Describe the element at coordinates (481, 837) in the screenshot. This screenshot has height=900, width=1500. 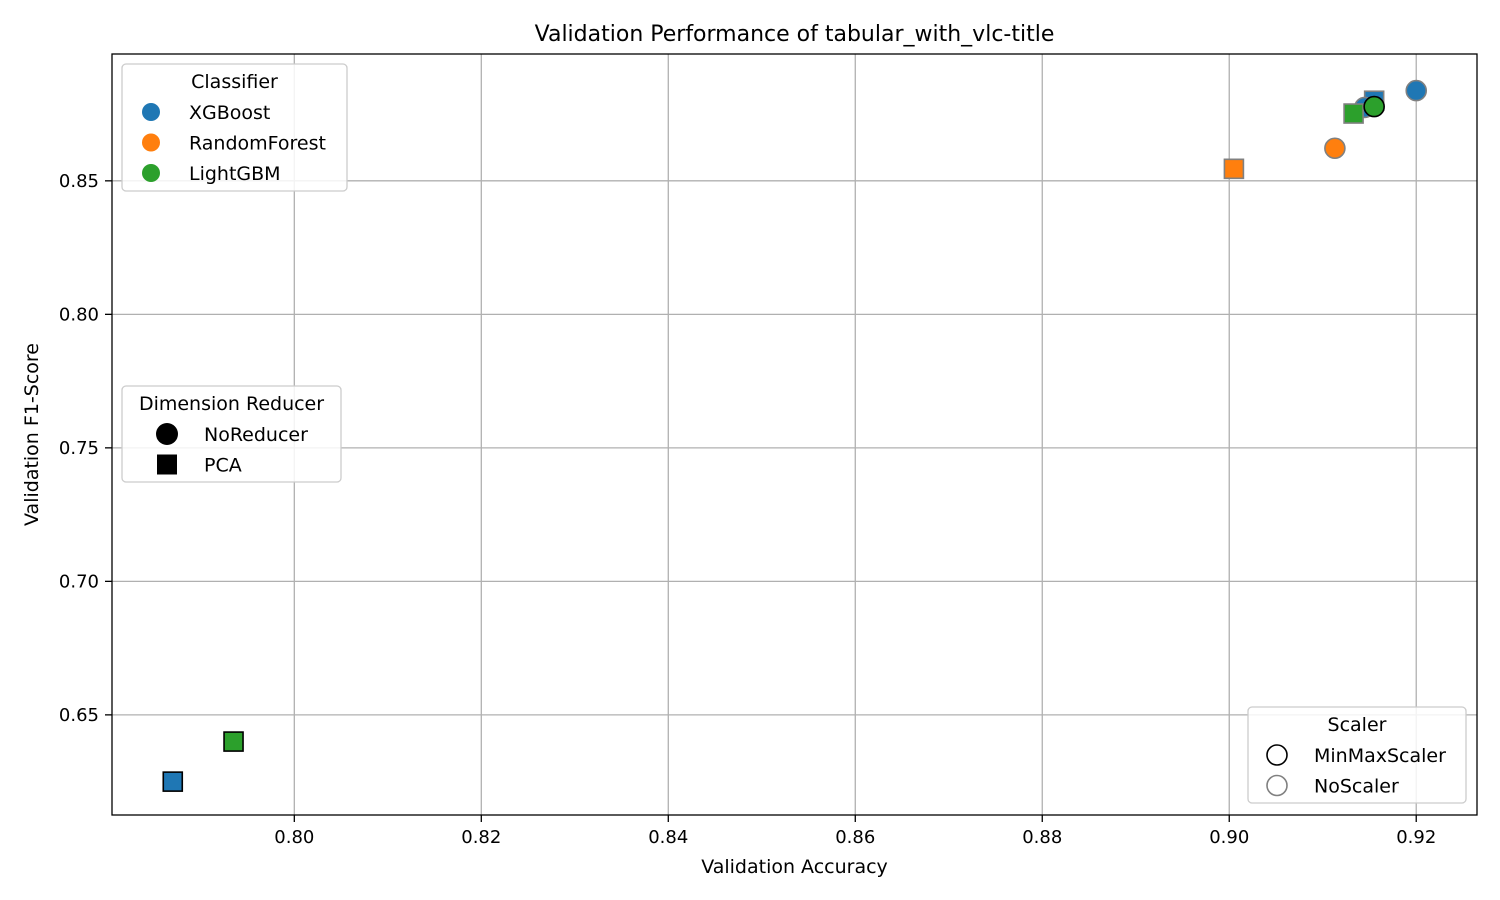
I see `x-tick-label: 0.82` at that location.